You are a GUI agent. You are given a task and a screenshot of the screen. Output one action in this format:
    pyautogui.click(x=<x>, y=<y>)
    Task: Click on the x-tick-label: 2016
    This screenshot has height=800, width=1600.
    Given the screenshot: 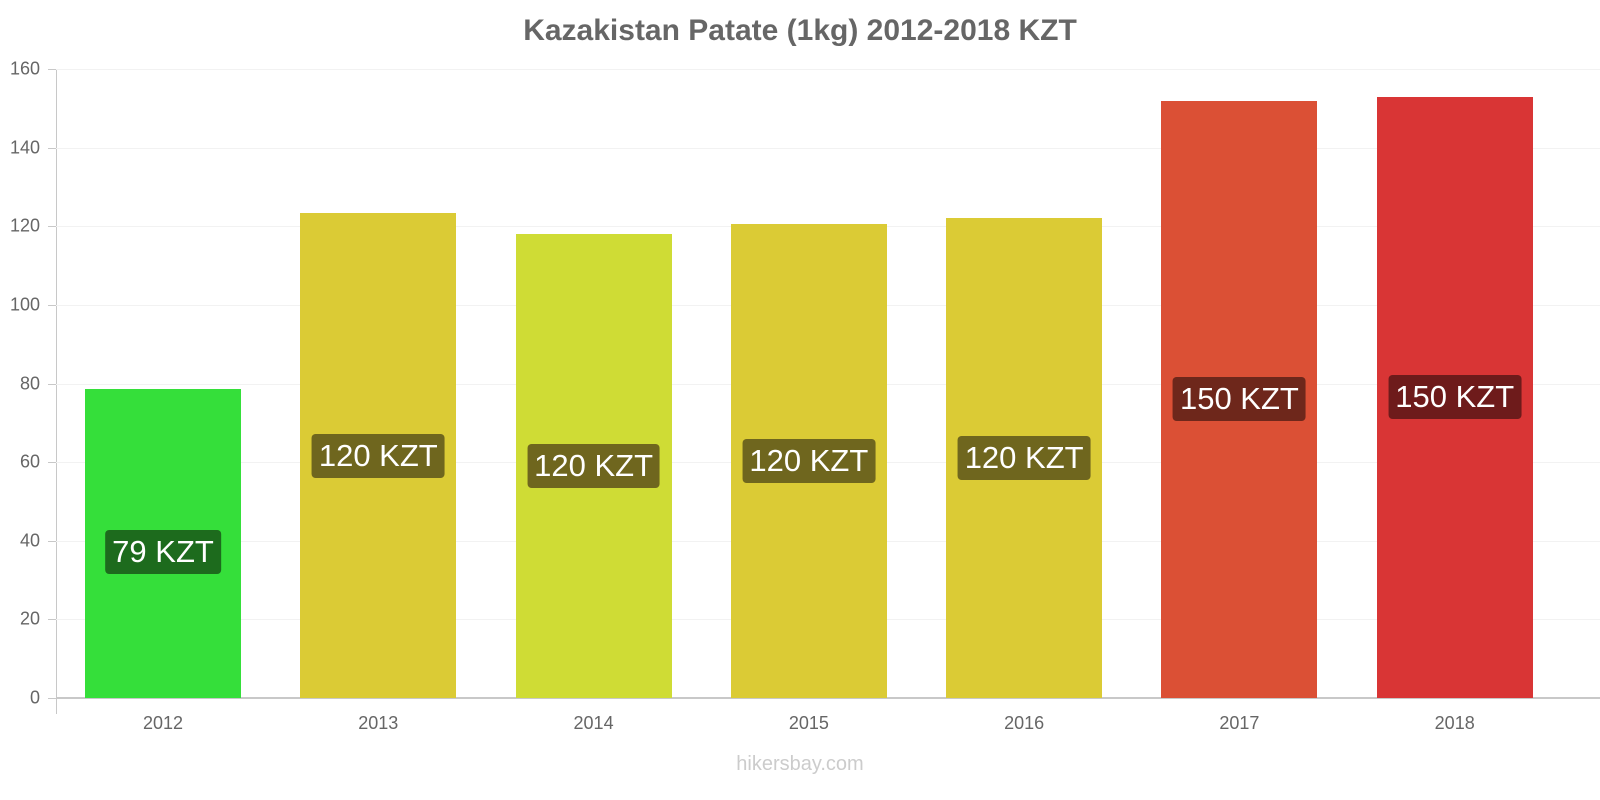 What is the action you would take?
    pyautogui.click(x=1024, y=723)
    